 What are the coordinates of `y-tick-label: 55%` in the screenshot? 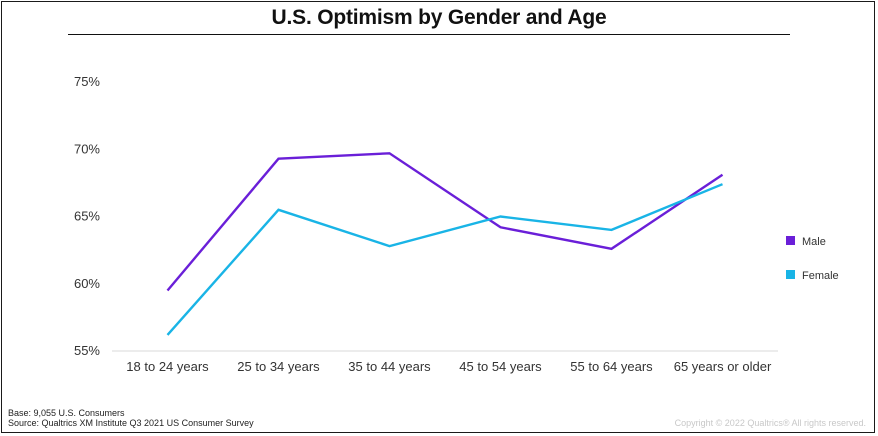 It's located at (87, 350).